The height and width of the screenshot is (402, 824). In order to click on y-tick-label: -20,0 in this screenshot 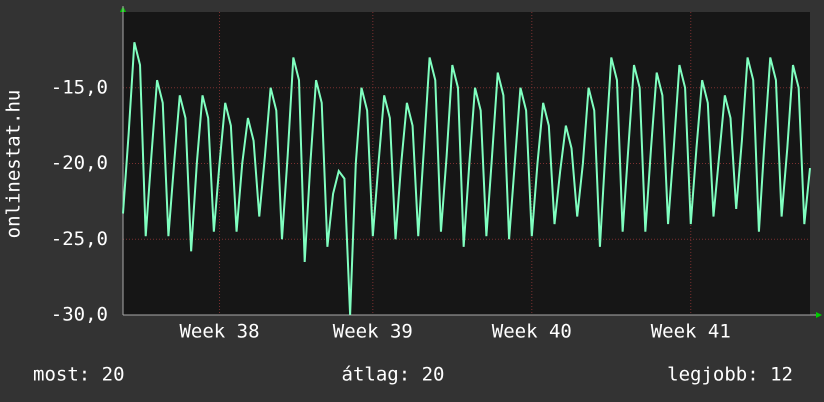, I will do `click(79, 163)`.